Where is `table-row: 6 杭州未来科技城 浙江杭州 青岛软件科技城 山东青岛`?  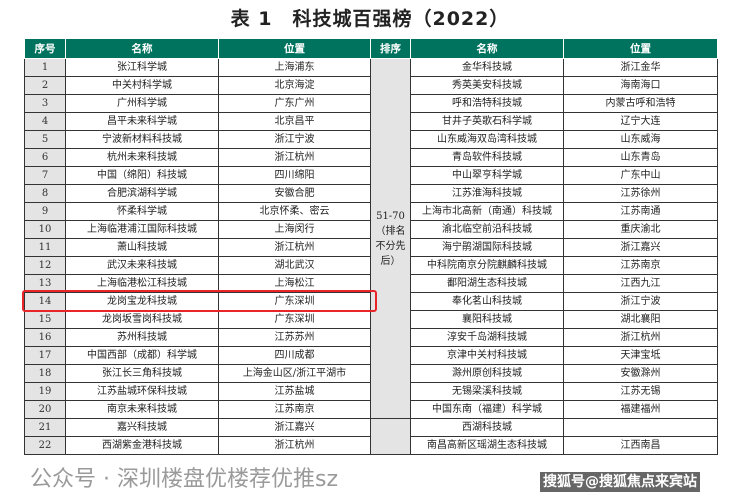 table-row: 6 杭州未来科技城 浙江杭州 青岛软件科技城 山东青岛 is located at coordinates (371, 157).